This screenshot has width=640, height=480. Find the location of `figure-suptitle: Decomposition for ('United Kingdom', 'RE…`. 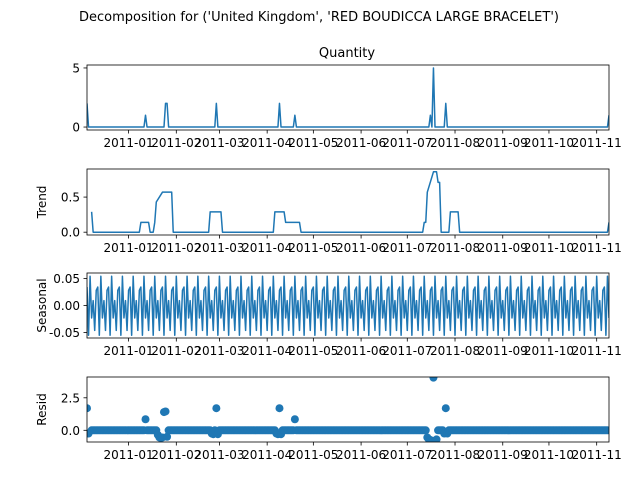

figure-suptitle: Decomposition for ('United Kingdom', 'RE… is located at coordinates (319, 17).